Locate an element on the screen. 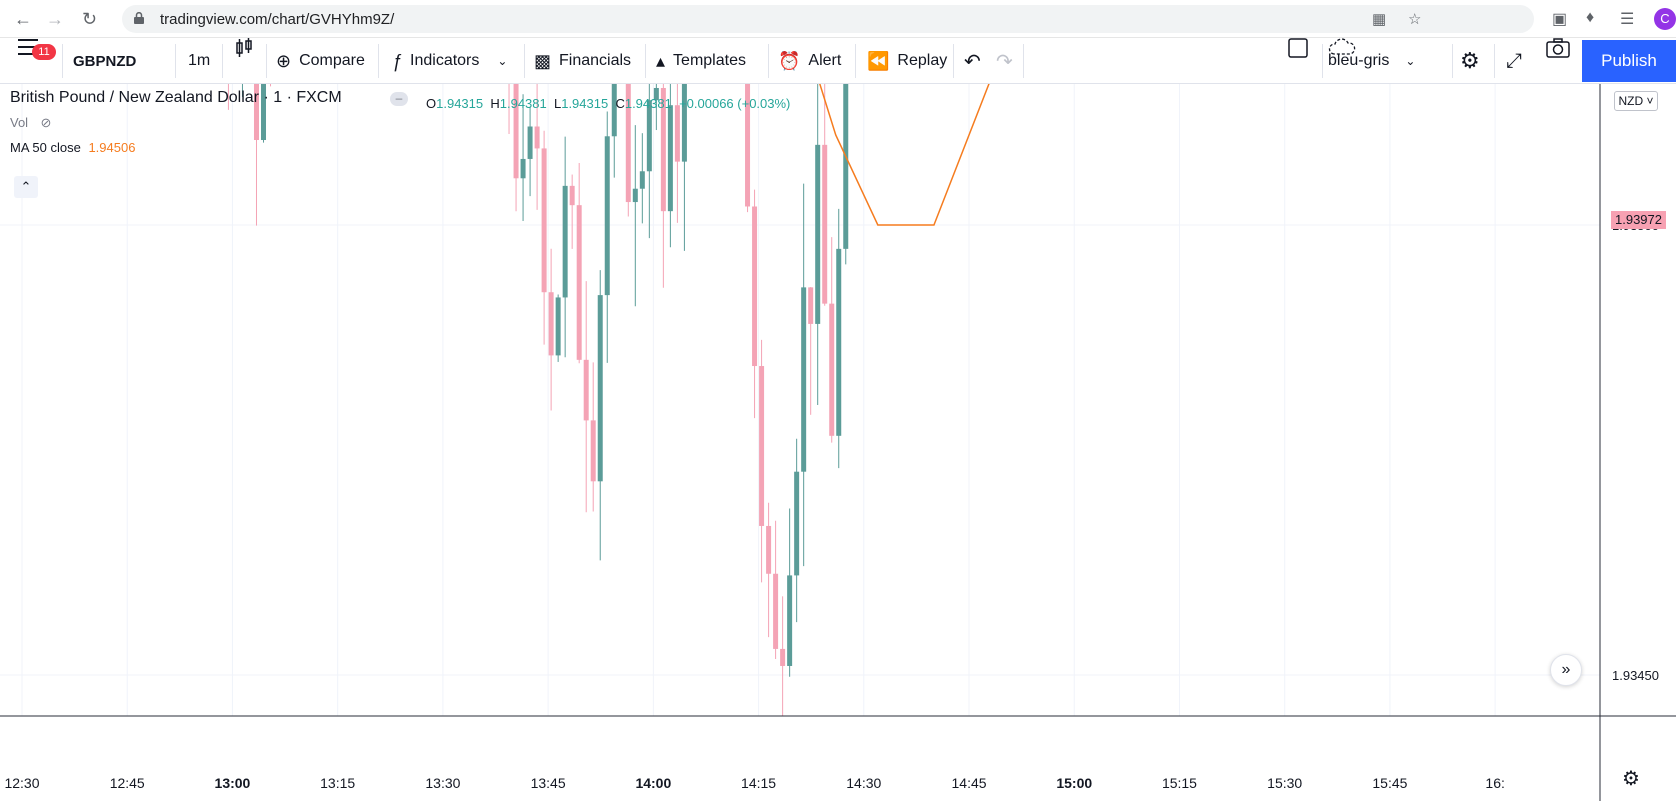 Image resolution: width=1676 pixels, height=801 pixels. symbol-label: GBPNZD is located at coordinates (105, 61).